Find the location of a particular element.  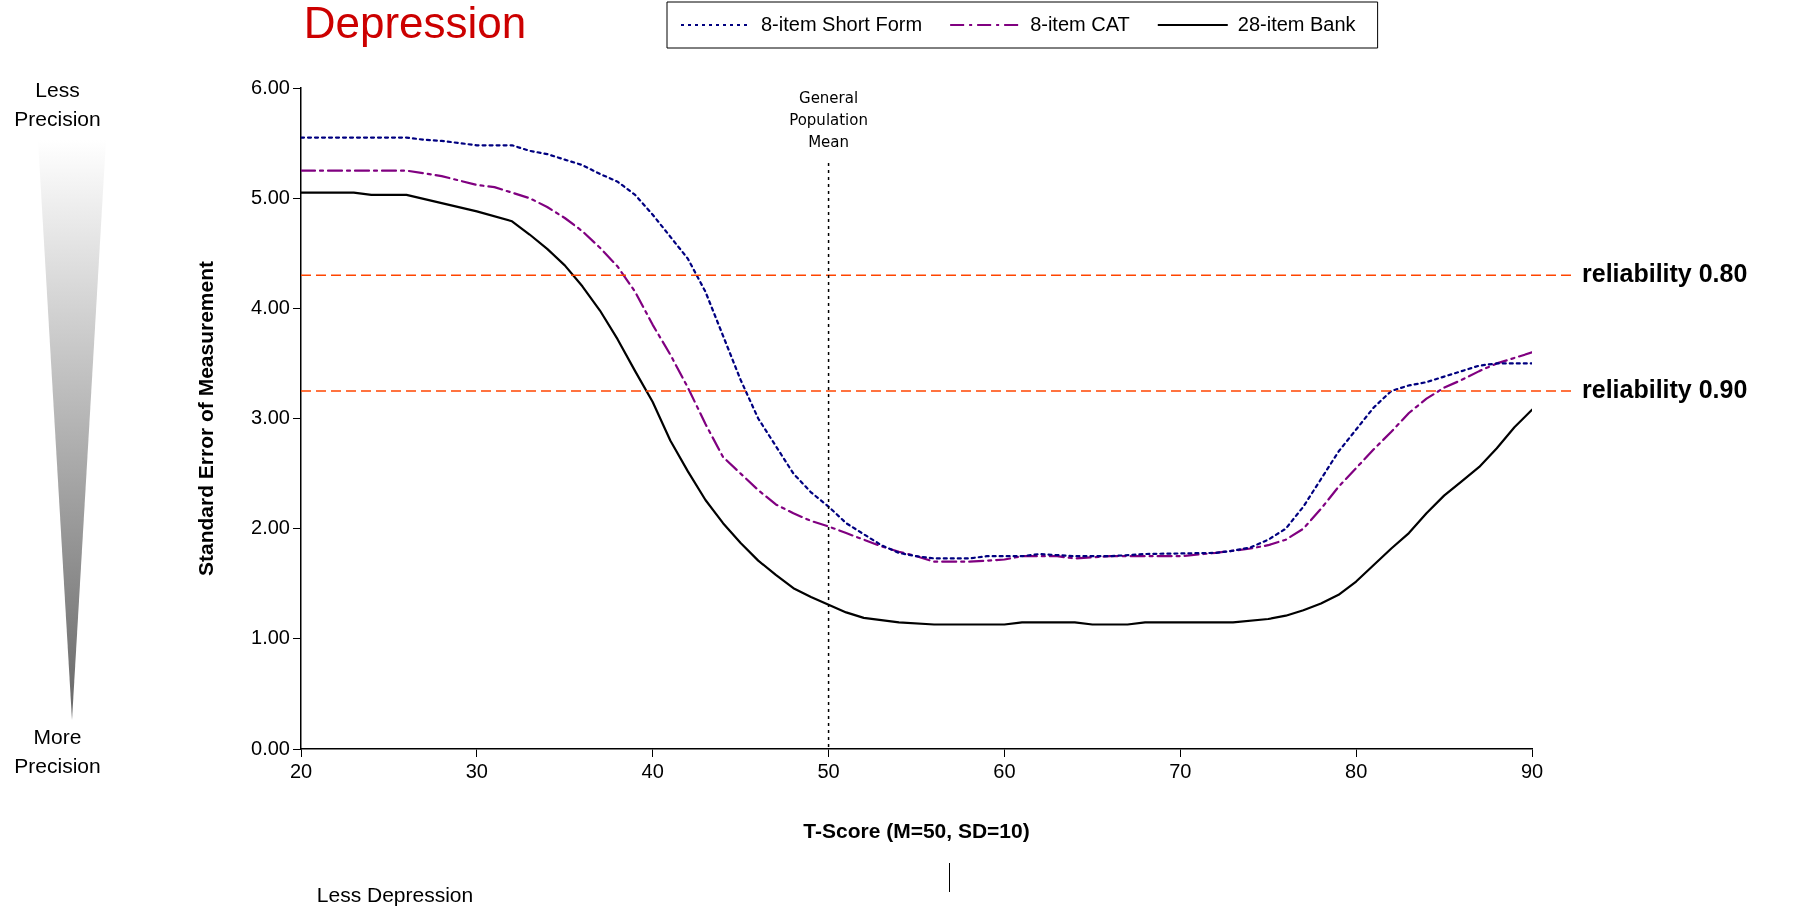

text: More Precision is located at coordinates (57, 751).